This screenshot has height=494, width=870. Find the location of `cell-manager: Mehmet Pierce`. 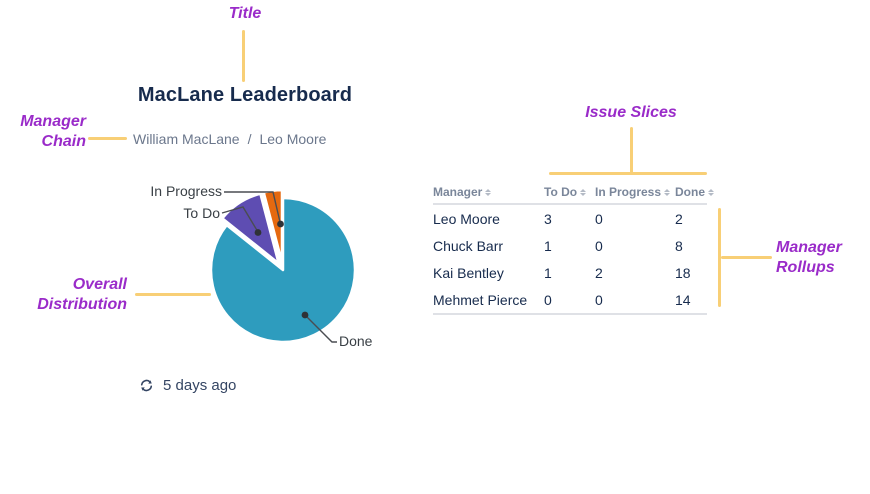

cell-manager: Mehmet Pierce is located at coordinates (480, 299).